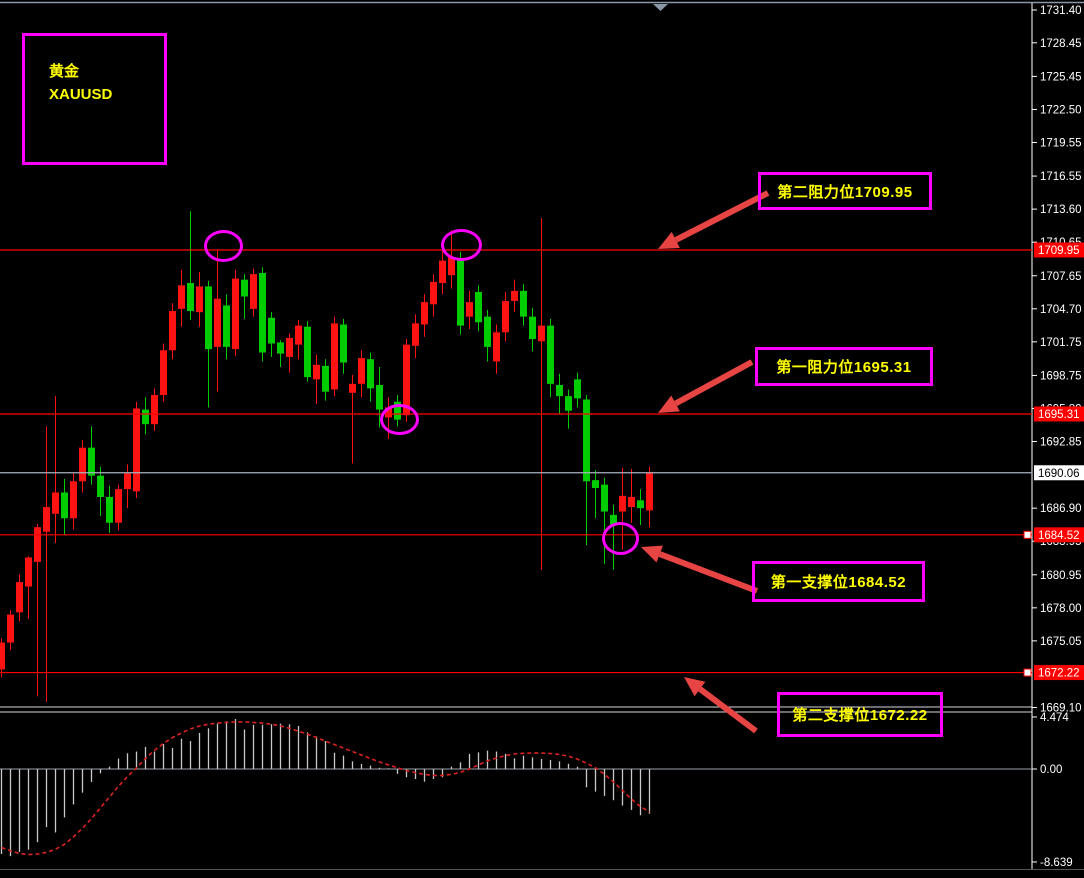 The height and width of the screenshot is (878, 1084). I want to click on indicator-axis-label: 4.474, so click(1054, 718).